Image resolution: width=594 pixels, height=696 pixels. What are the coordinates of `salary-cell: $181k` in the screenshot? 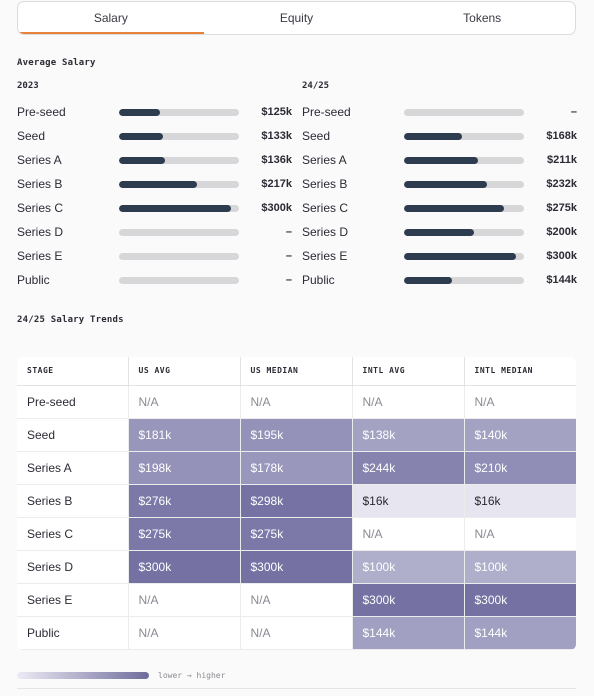 It's located at (184, 435).